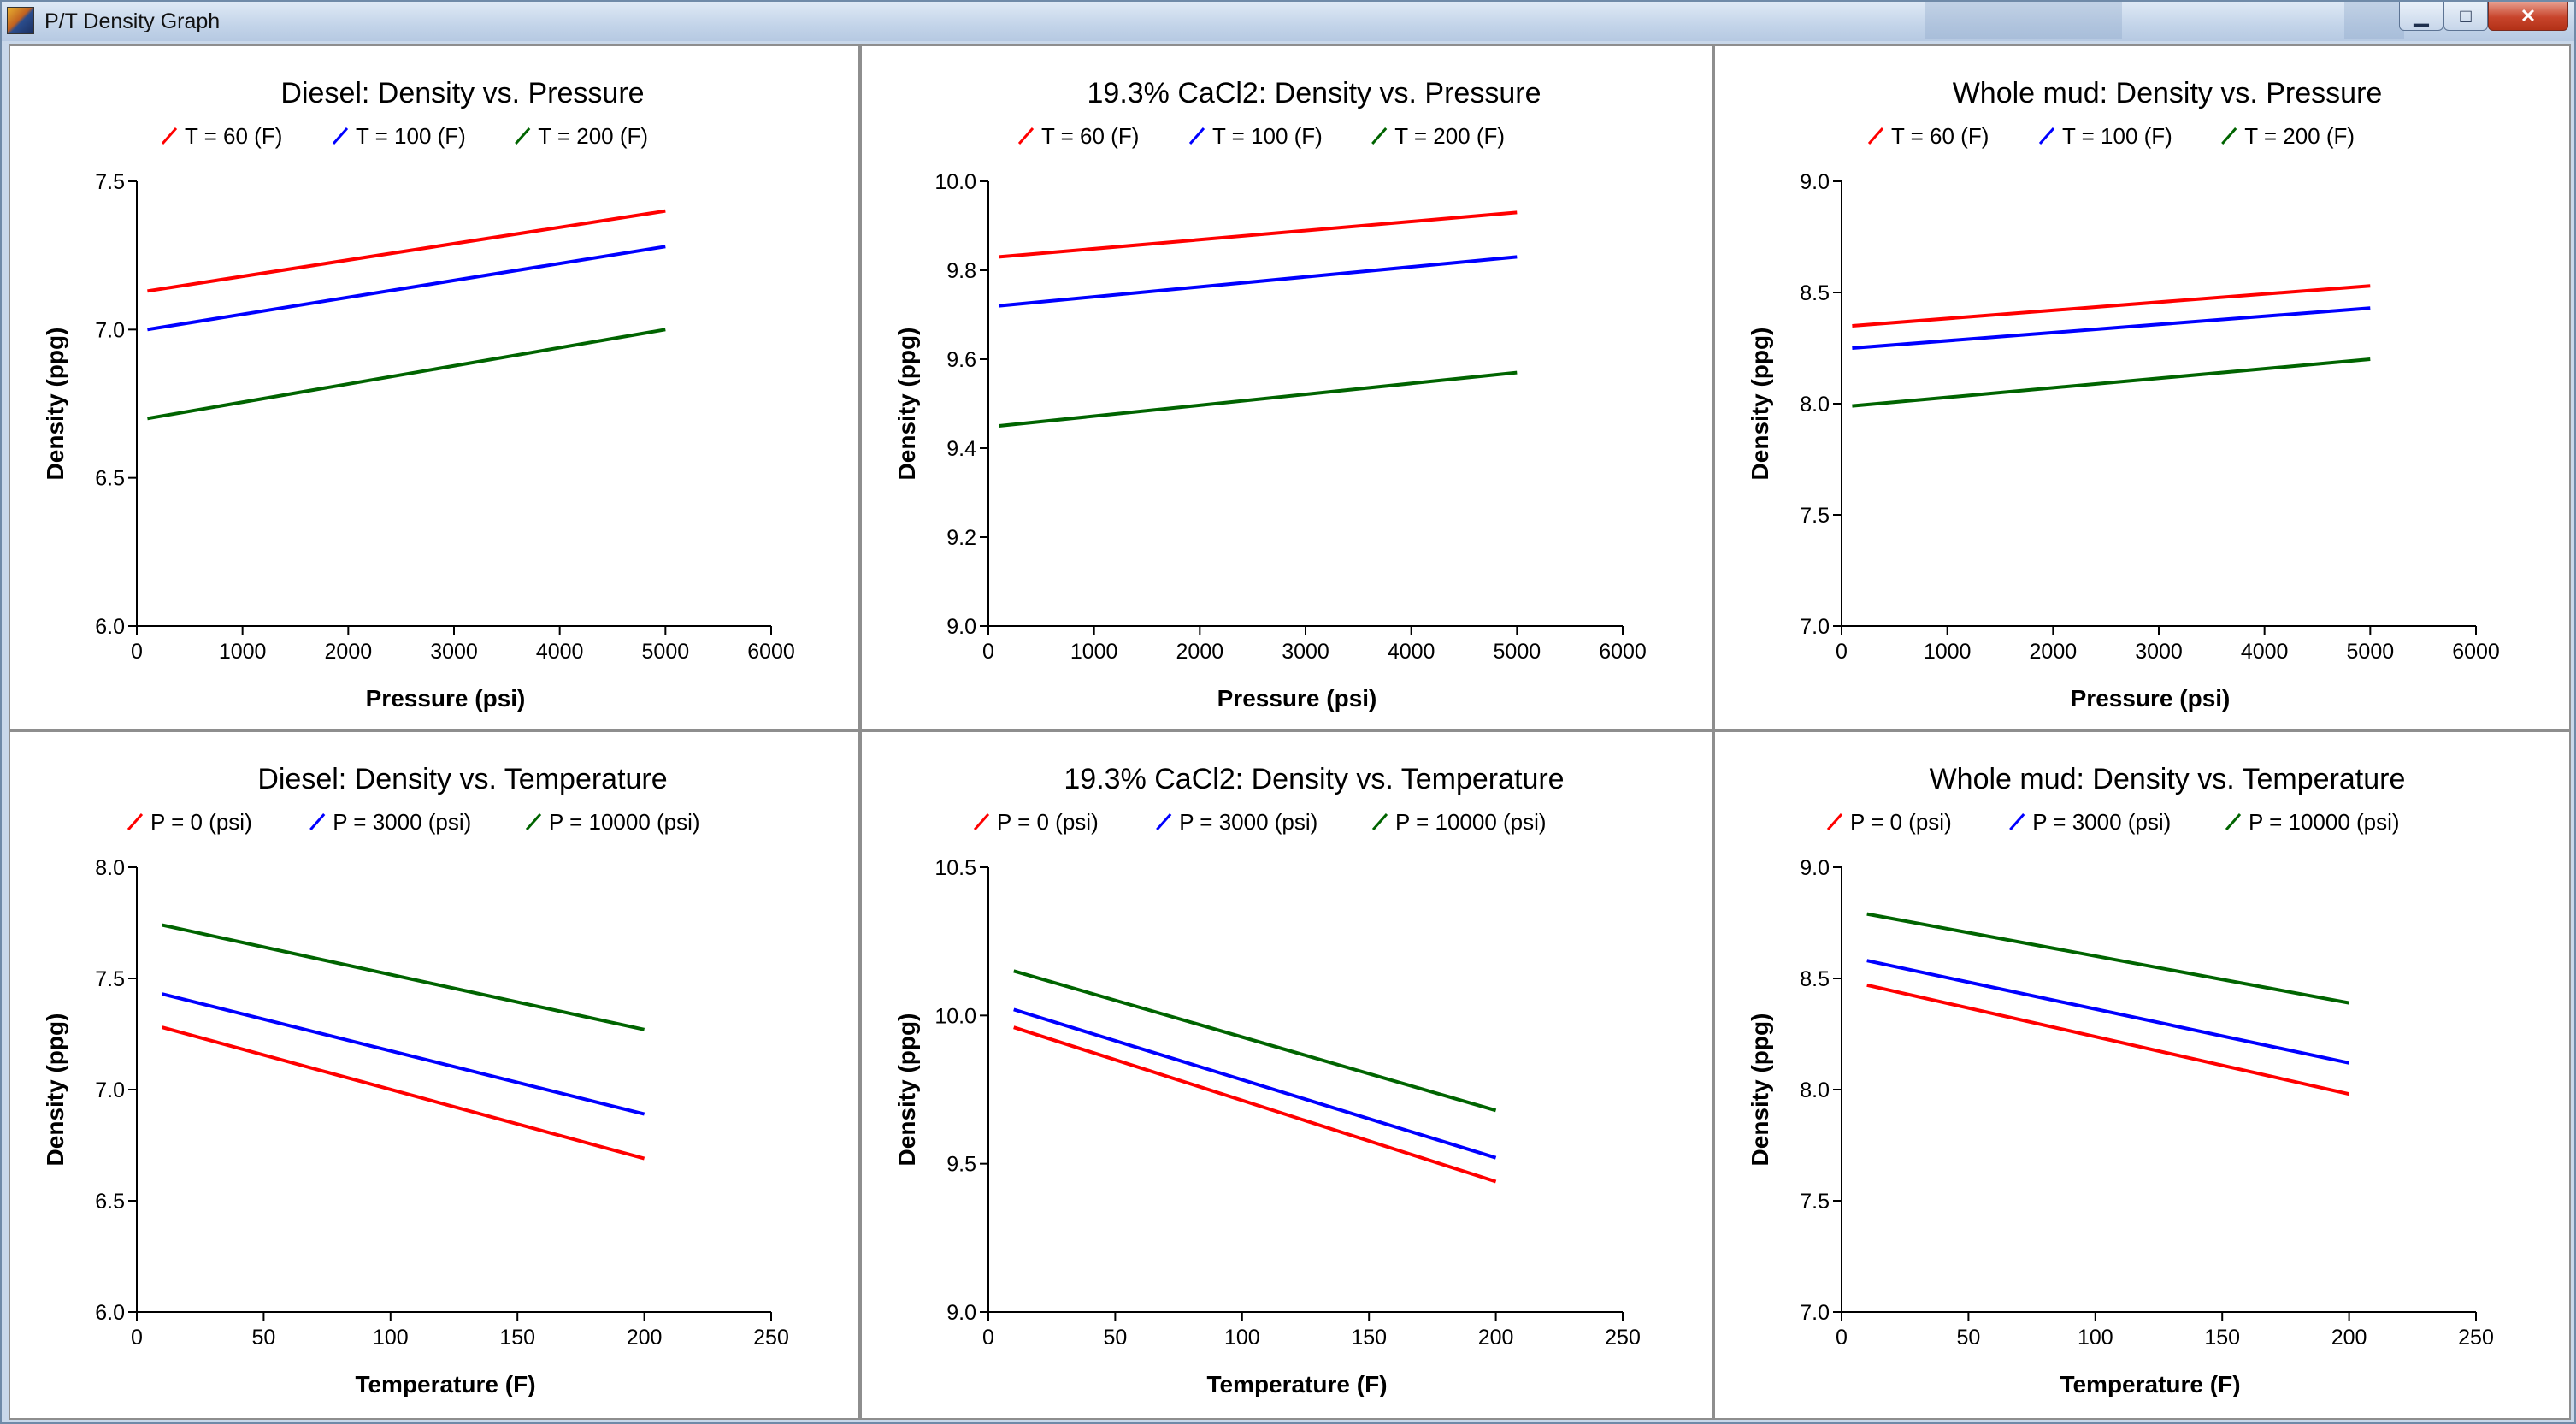  Describe the element at coordinates (462, 779) in the screenshot. I see `chart-title: Diesel: Density vs. Temperature` at that location.